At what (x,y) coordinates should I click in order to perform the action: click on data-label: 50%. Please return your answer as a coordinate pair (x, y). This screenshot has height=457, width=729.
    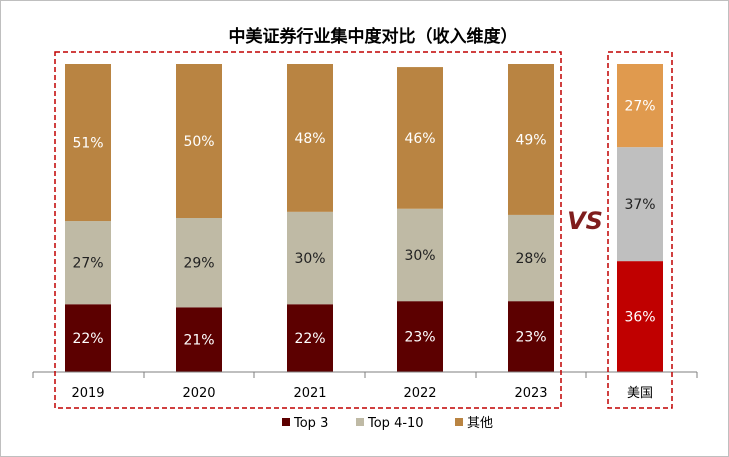
    Looking at the image, I should click on (198, 142).